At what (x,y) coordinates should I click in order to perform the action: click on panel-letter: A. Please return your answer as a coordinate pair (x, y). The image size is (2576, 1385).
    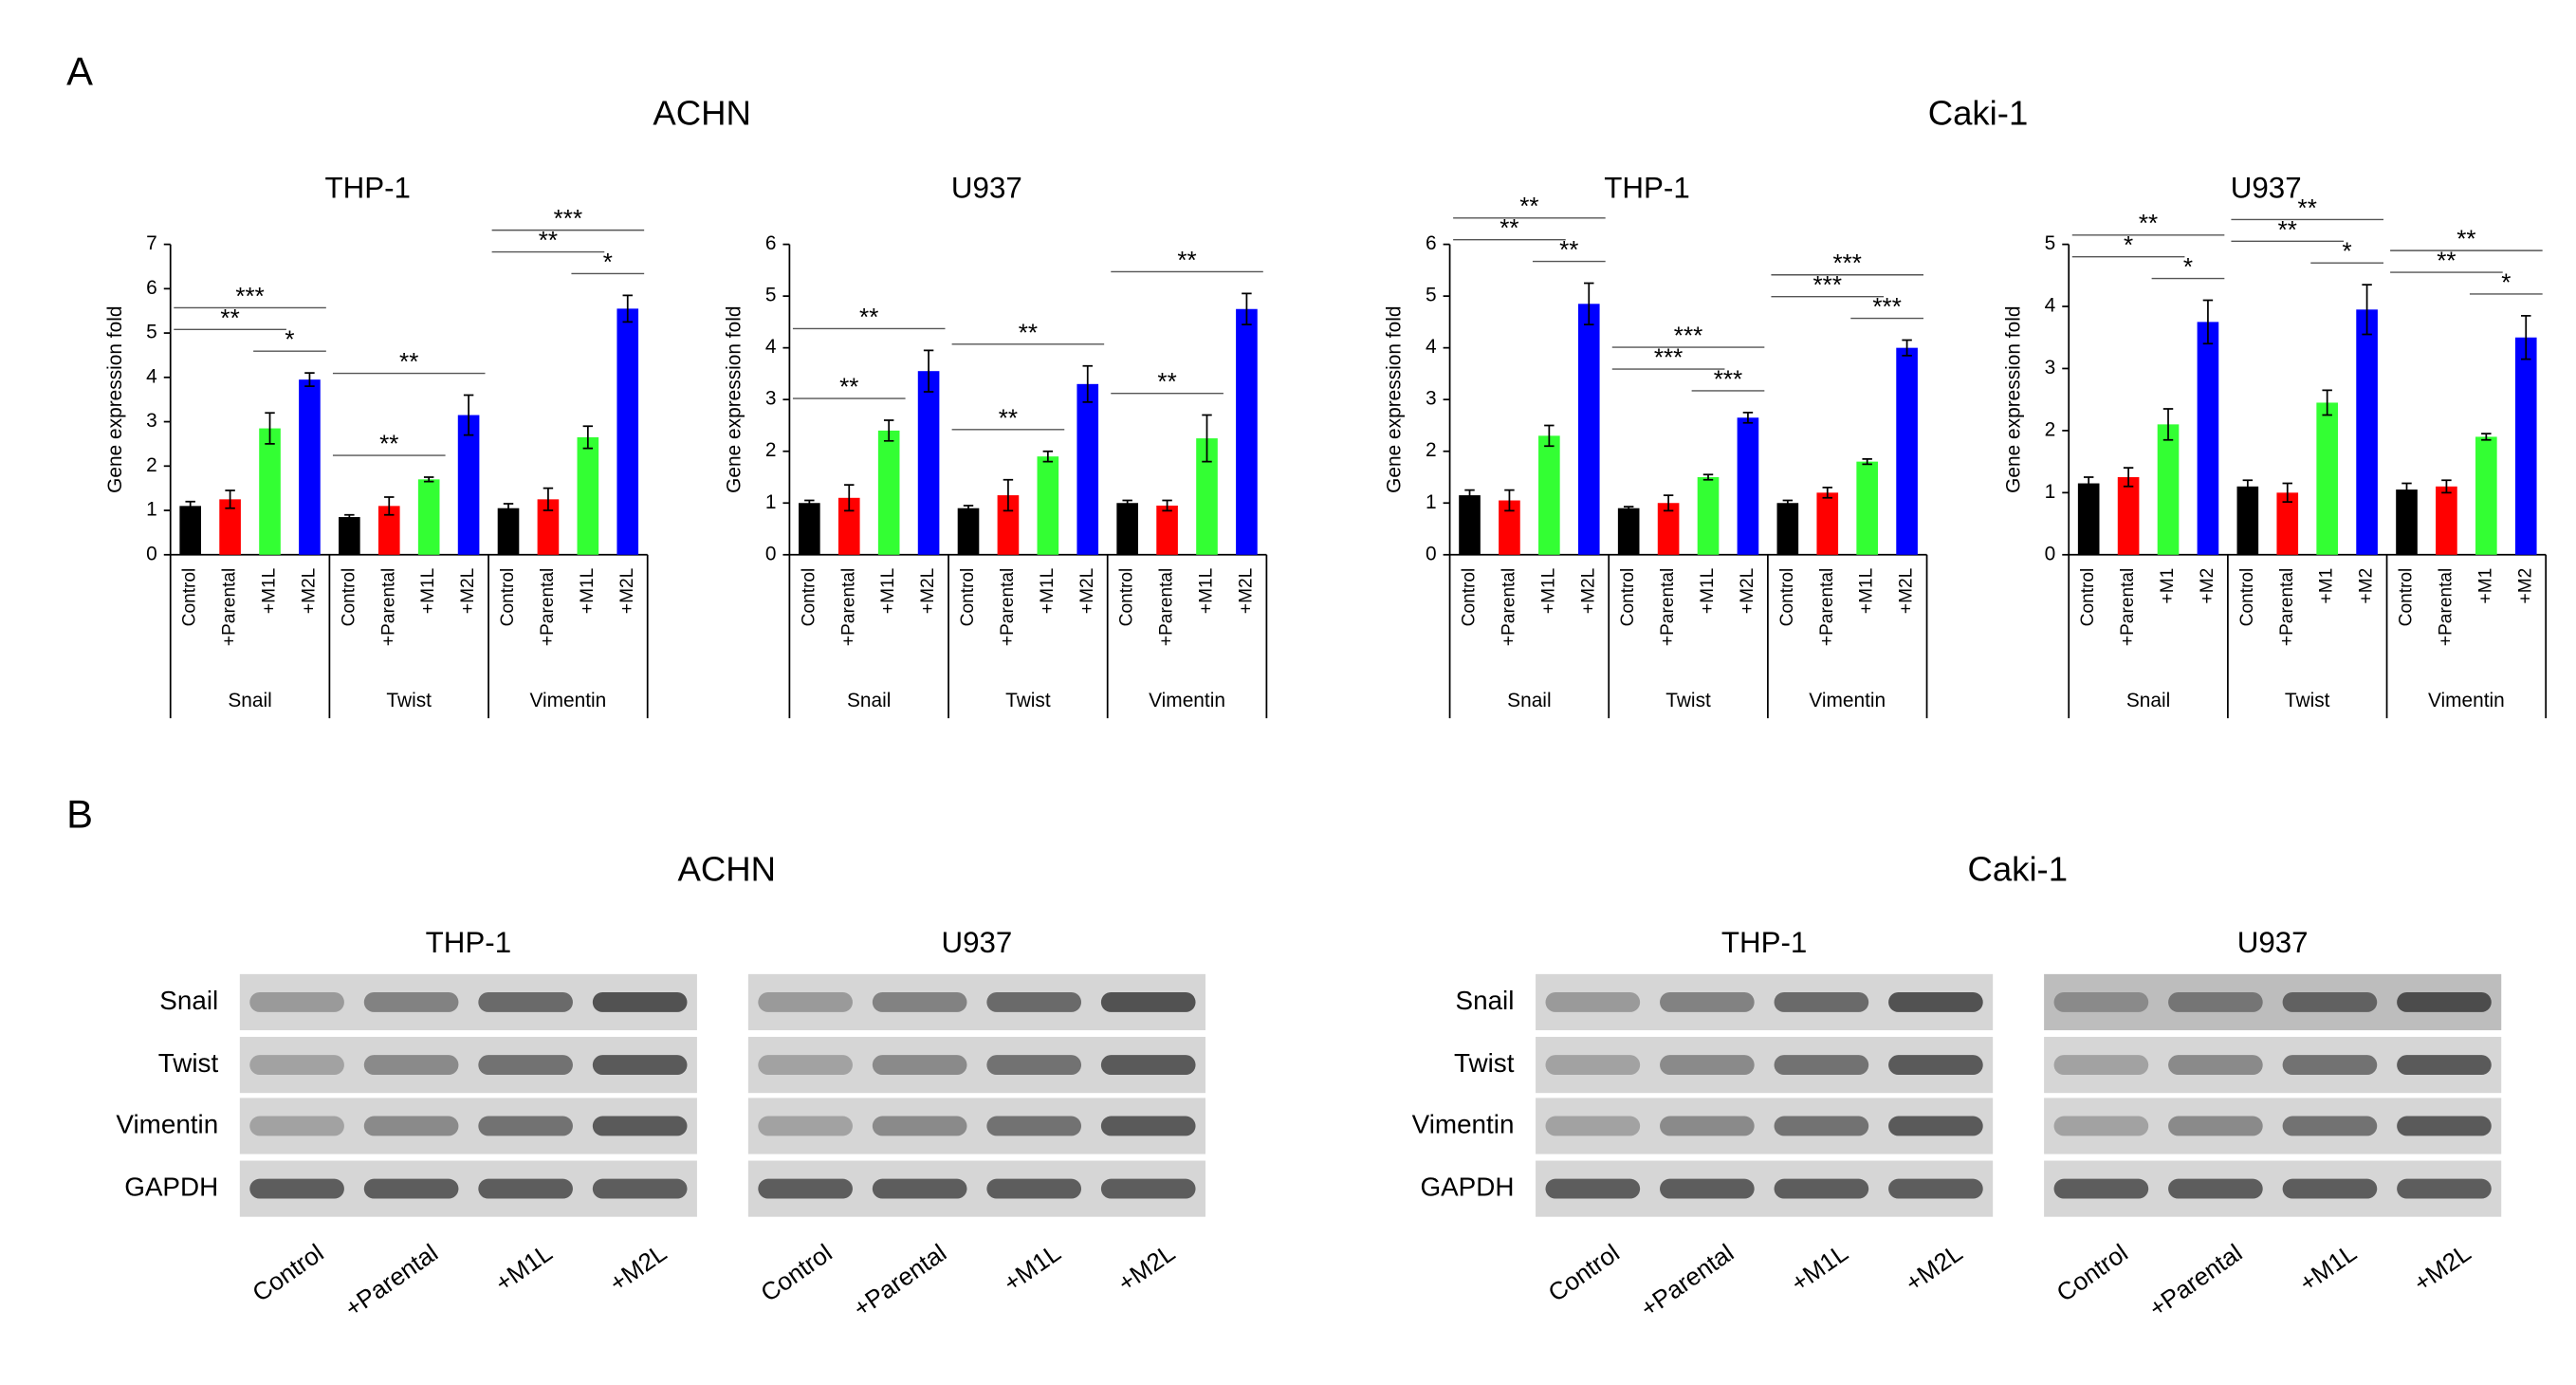
    Looking at the image, I should click on (79, 70).